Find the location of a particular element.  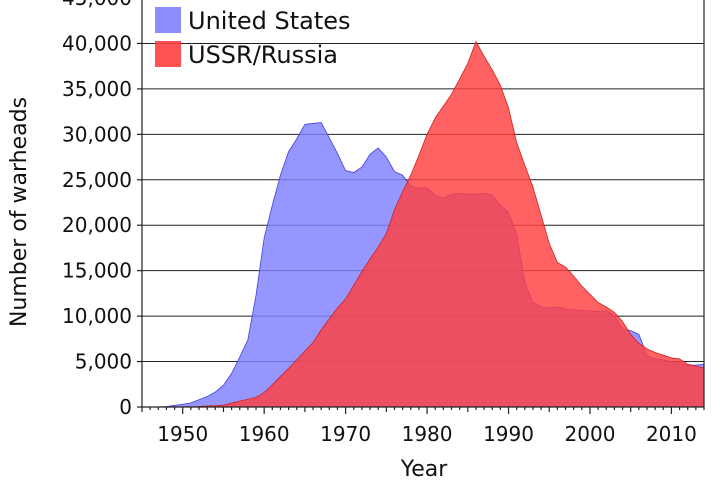

x-tick-label: 1950 is located at coordinates (182, 434).